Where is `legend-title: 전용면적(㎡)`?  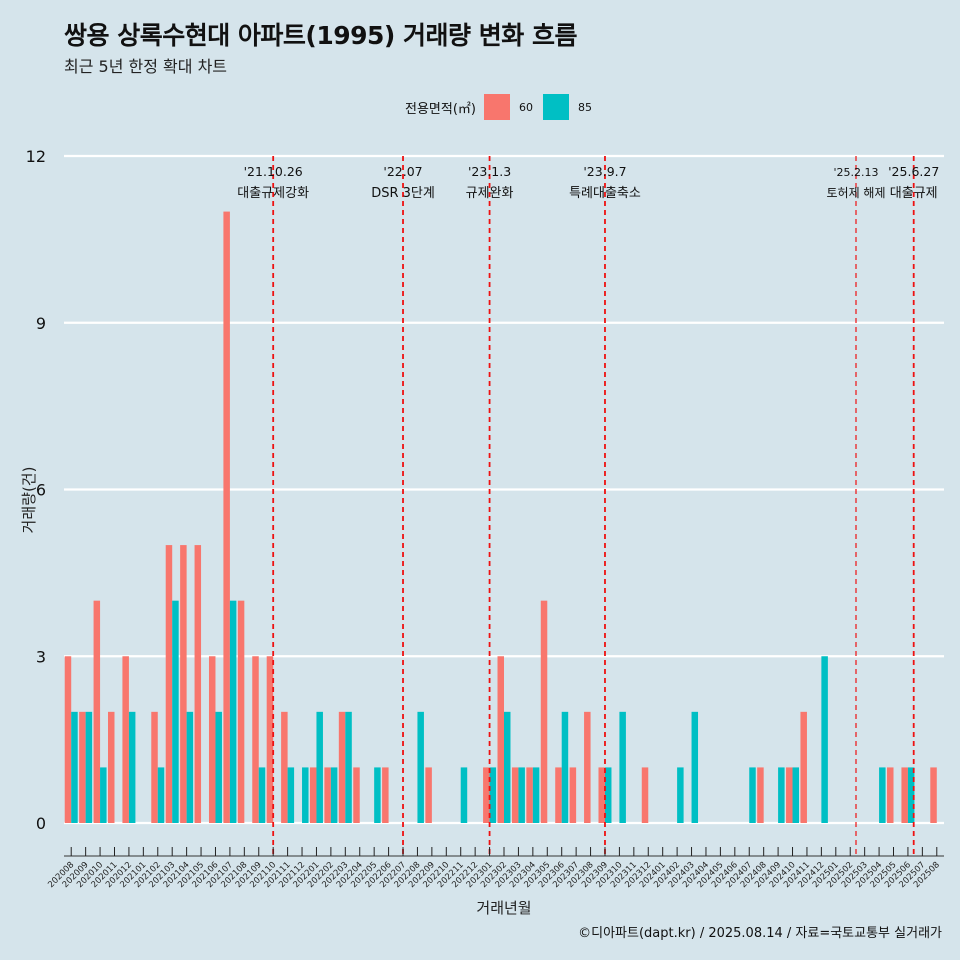
legend-title: 전용면적(㎡) is located at coordinates (440, 109).